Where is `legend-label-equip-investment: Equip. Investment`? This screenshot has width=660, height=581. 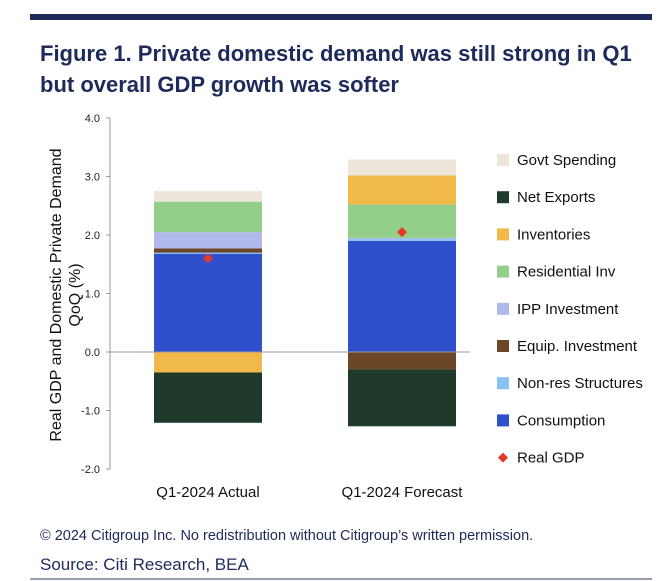 legend-label-equip-investment: Equip. Investment is located at coordinates (577, 346).